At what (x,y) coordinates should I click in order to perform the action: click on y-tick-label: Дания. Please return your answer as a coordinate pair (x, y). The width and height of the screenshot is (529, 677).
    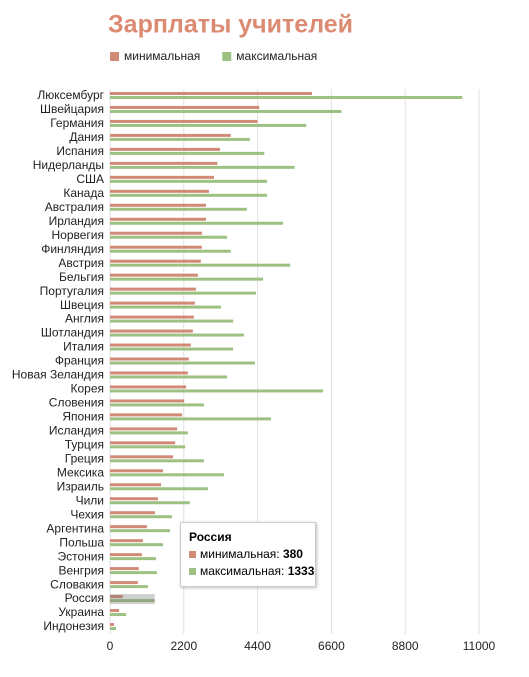
    Looking at the image, I should click on (86, 137).